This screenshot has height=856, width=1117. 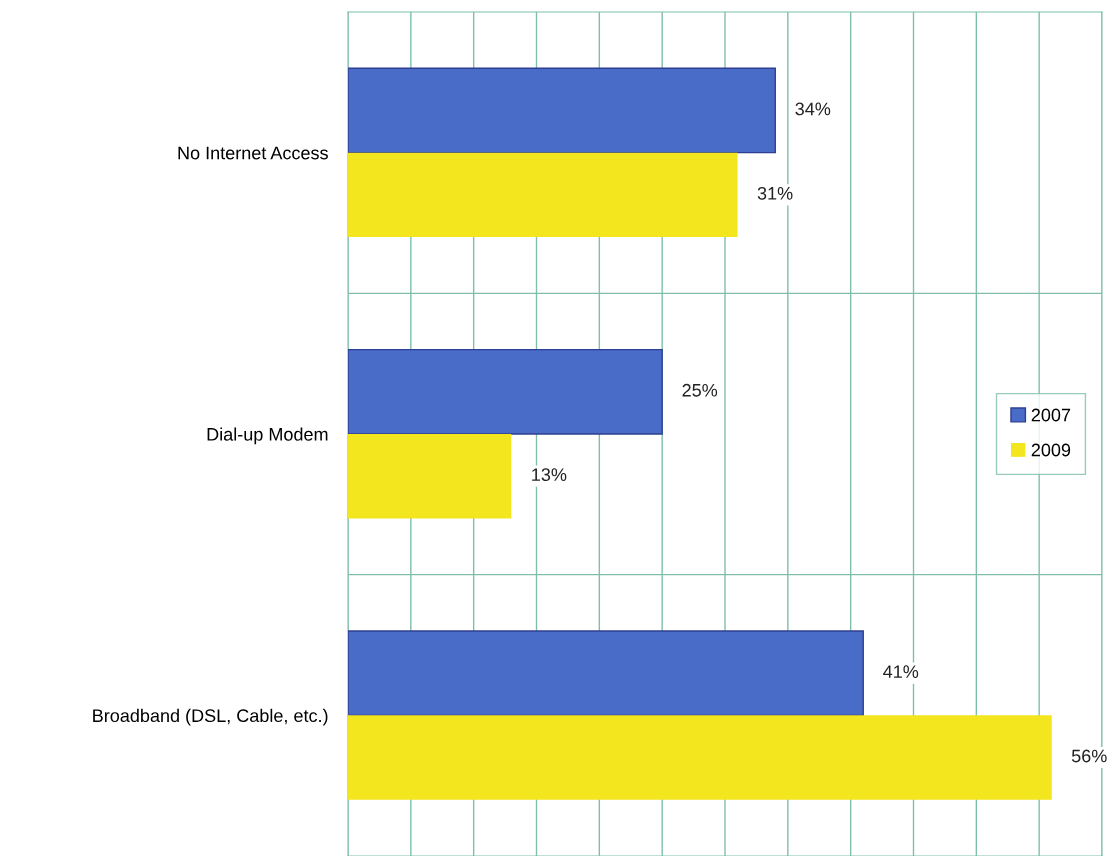 What do you see at coordinates (549, 475) in the screenshot?
I see `data-label: 13%` at bounding box center [549, 475].